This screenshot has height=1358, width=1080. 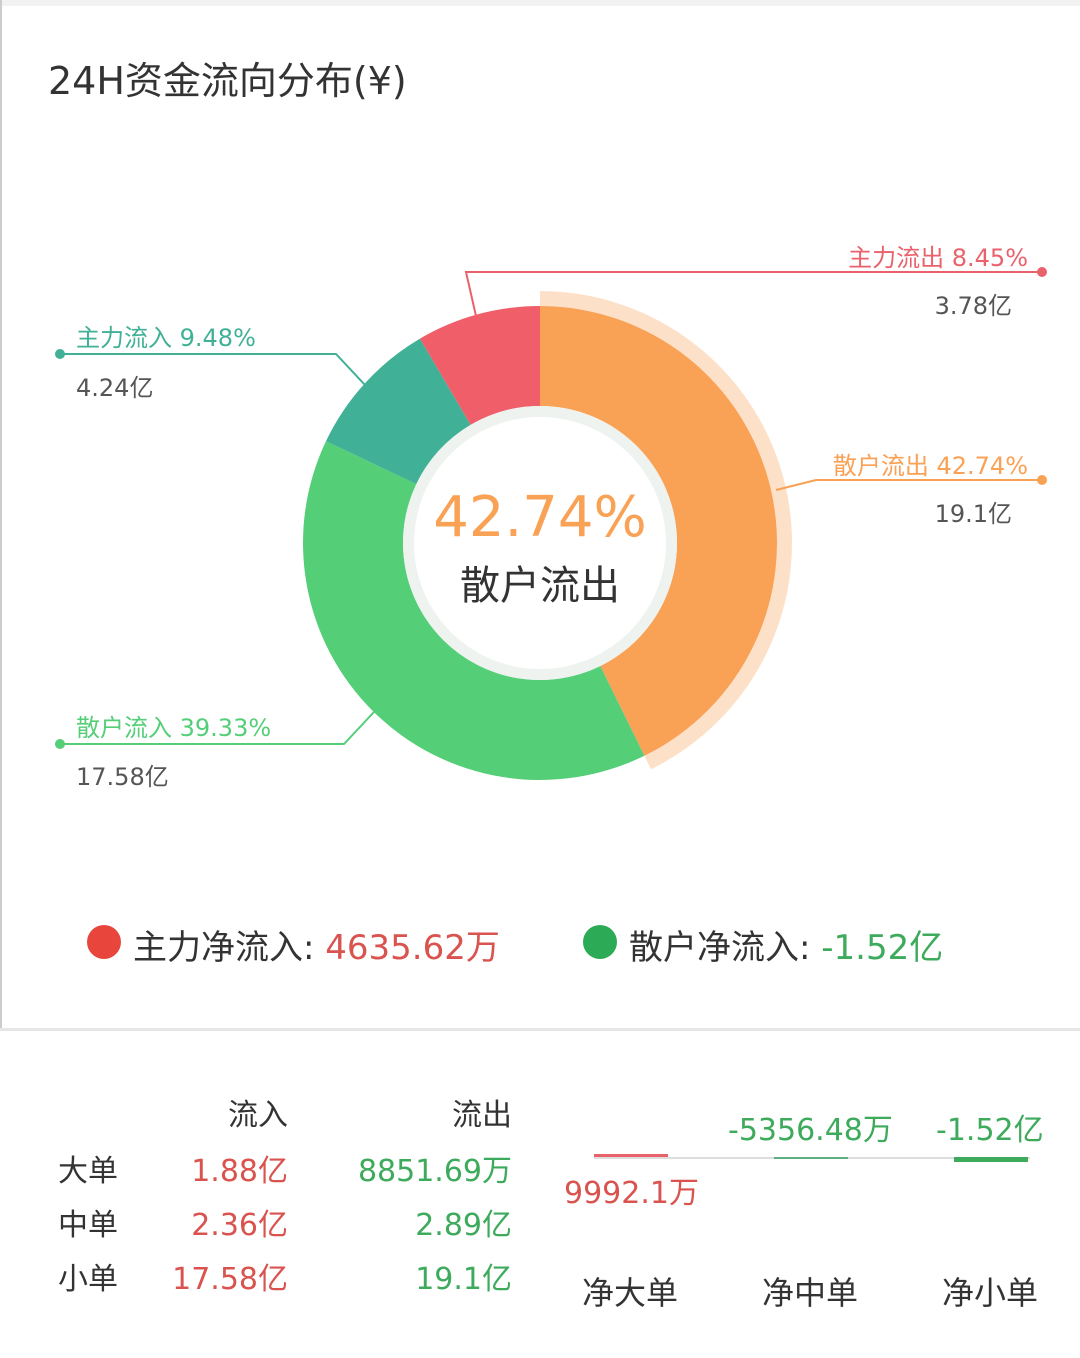 I want to click on bar-label-small: -1.52亿, so click(x=990, y=1130).